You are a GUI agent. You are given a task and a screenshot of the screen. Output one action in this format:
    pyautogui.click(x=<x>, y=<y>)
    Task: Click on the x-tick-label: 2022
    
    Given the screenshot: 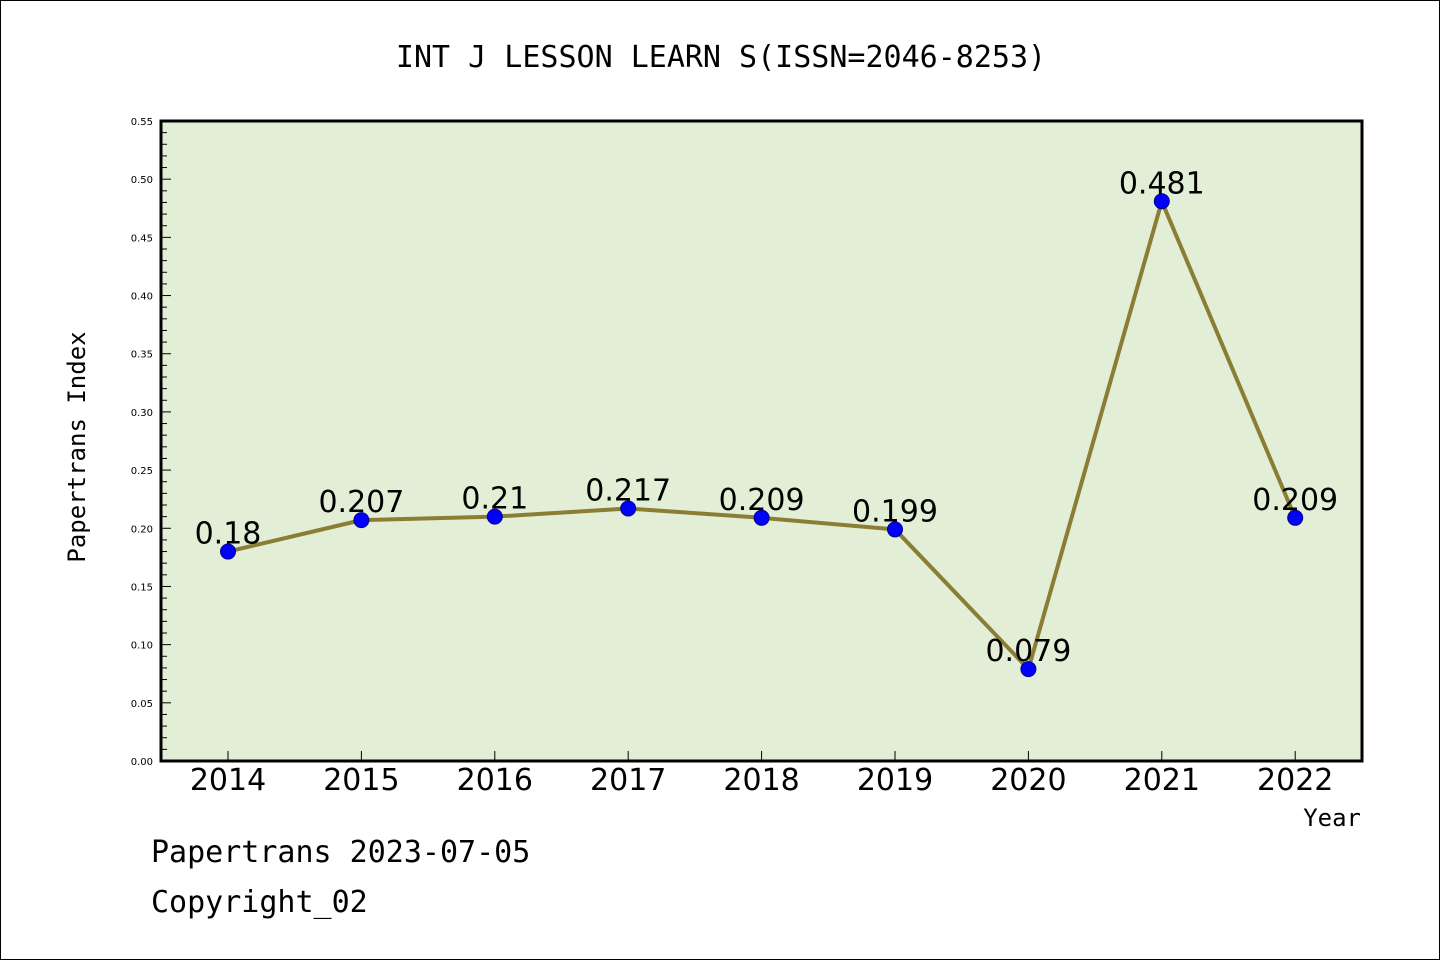 What is the action you would take?
    pyautogui.click(x=1295, y=780)
    